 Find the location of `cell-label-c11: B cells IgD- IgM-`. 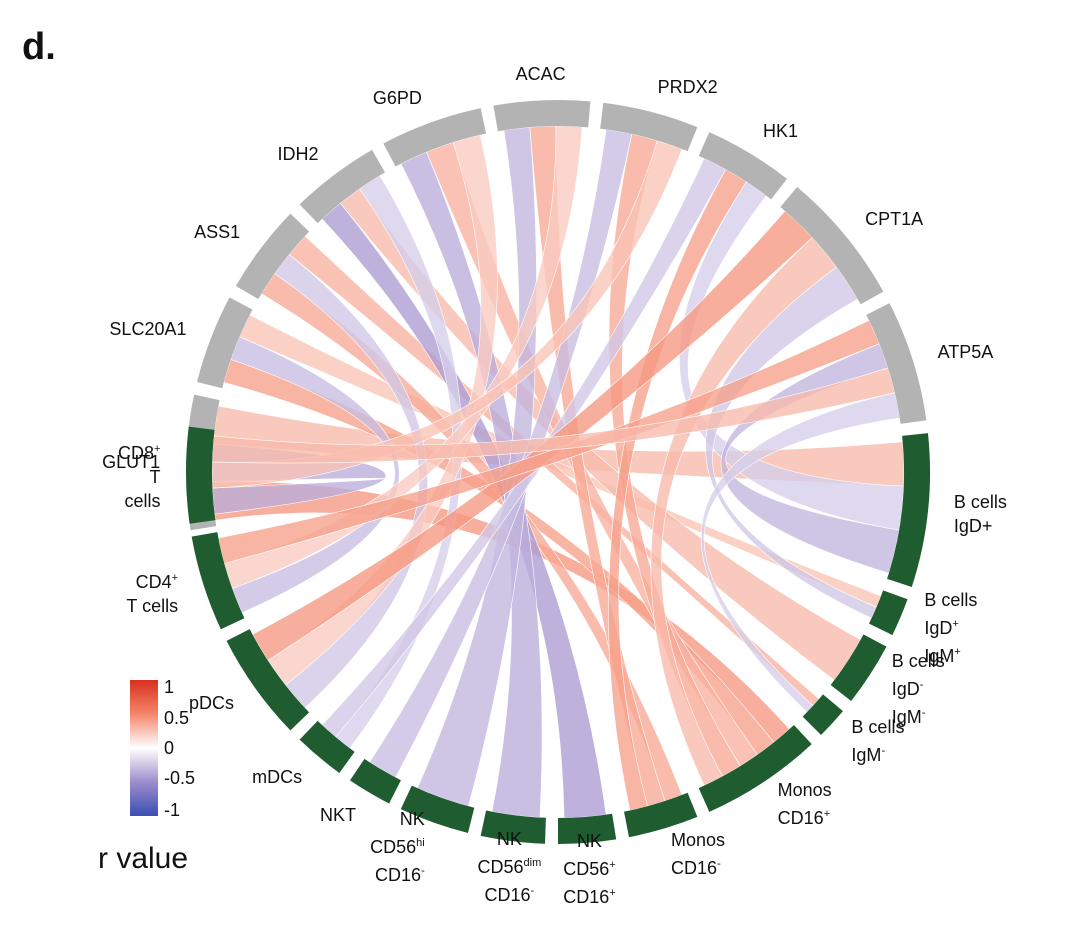

cell-label-c11: B cells IgD- IgM- is located at coordinates (918, 689).